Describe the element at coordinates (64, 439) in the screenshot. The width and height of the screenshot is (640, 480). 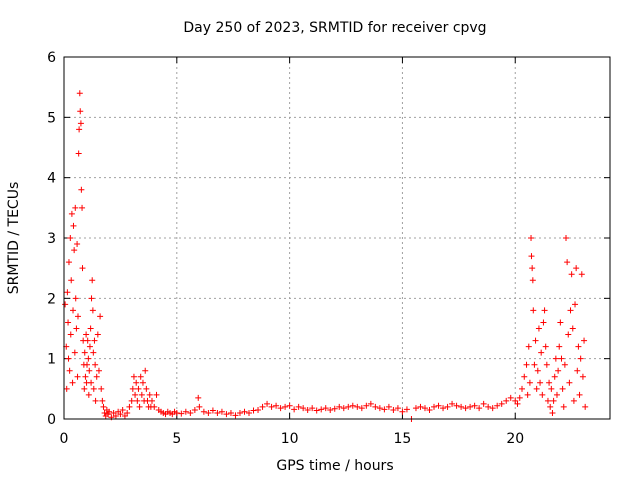
I see `x-tick-label: 0` at that location.